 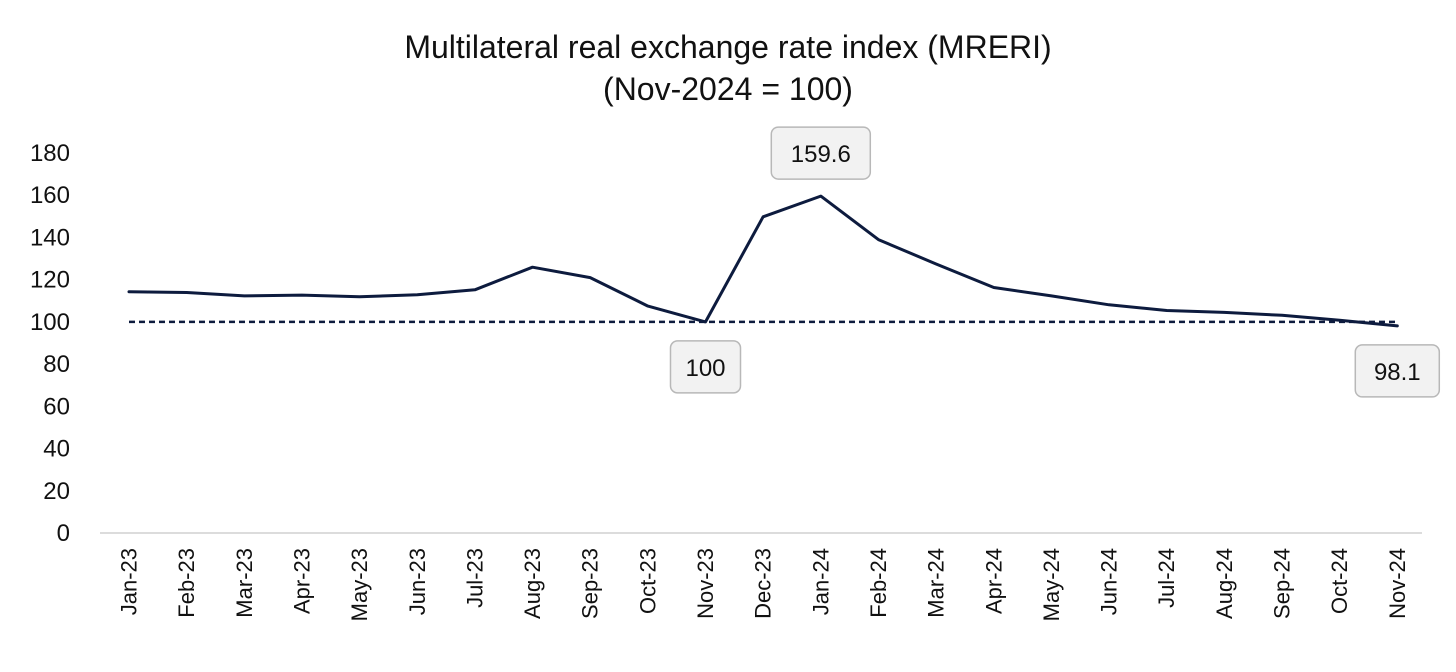 I want to click on data-label: 98.1, so click(x=1397, y=371).